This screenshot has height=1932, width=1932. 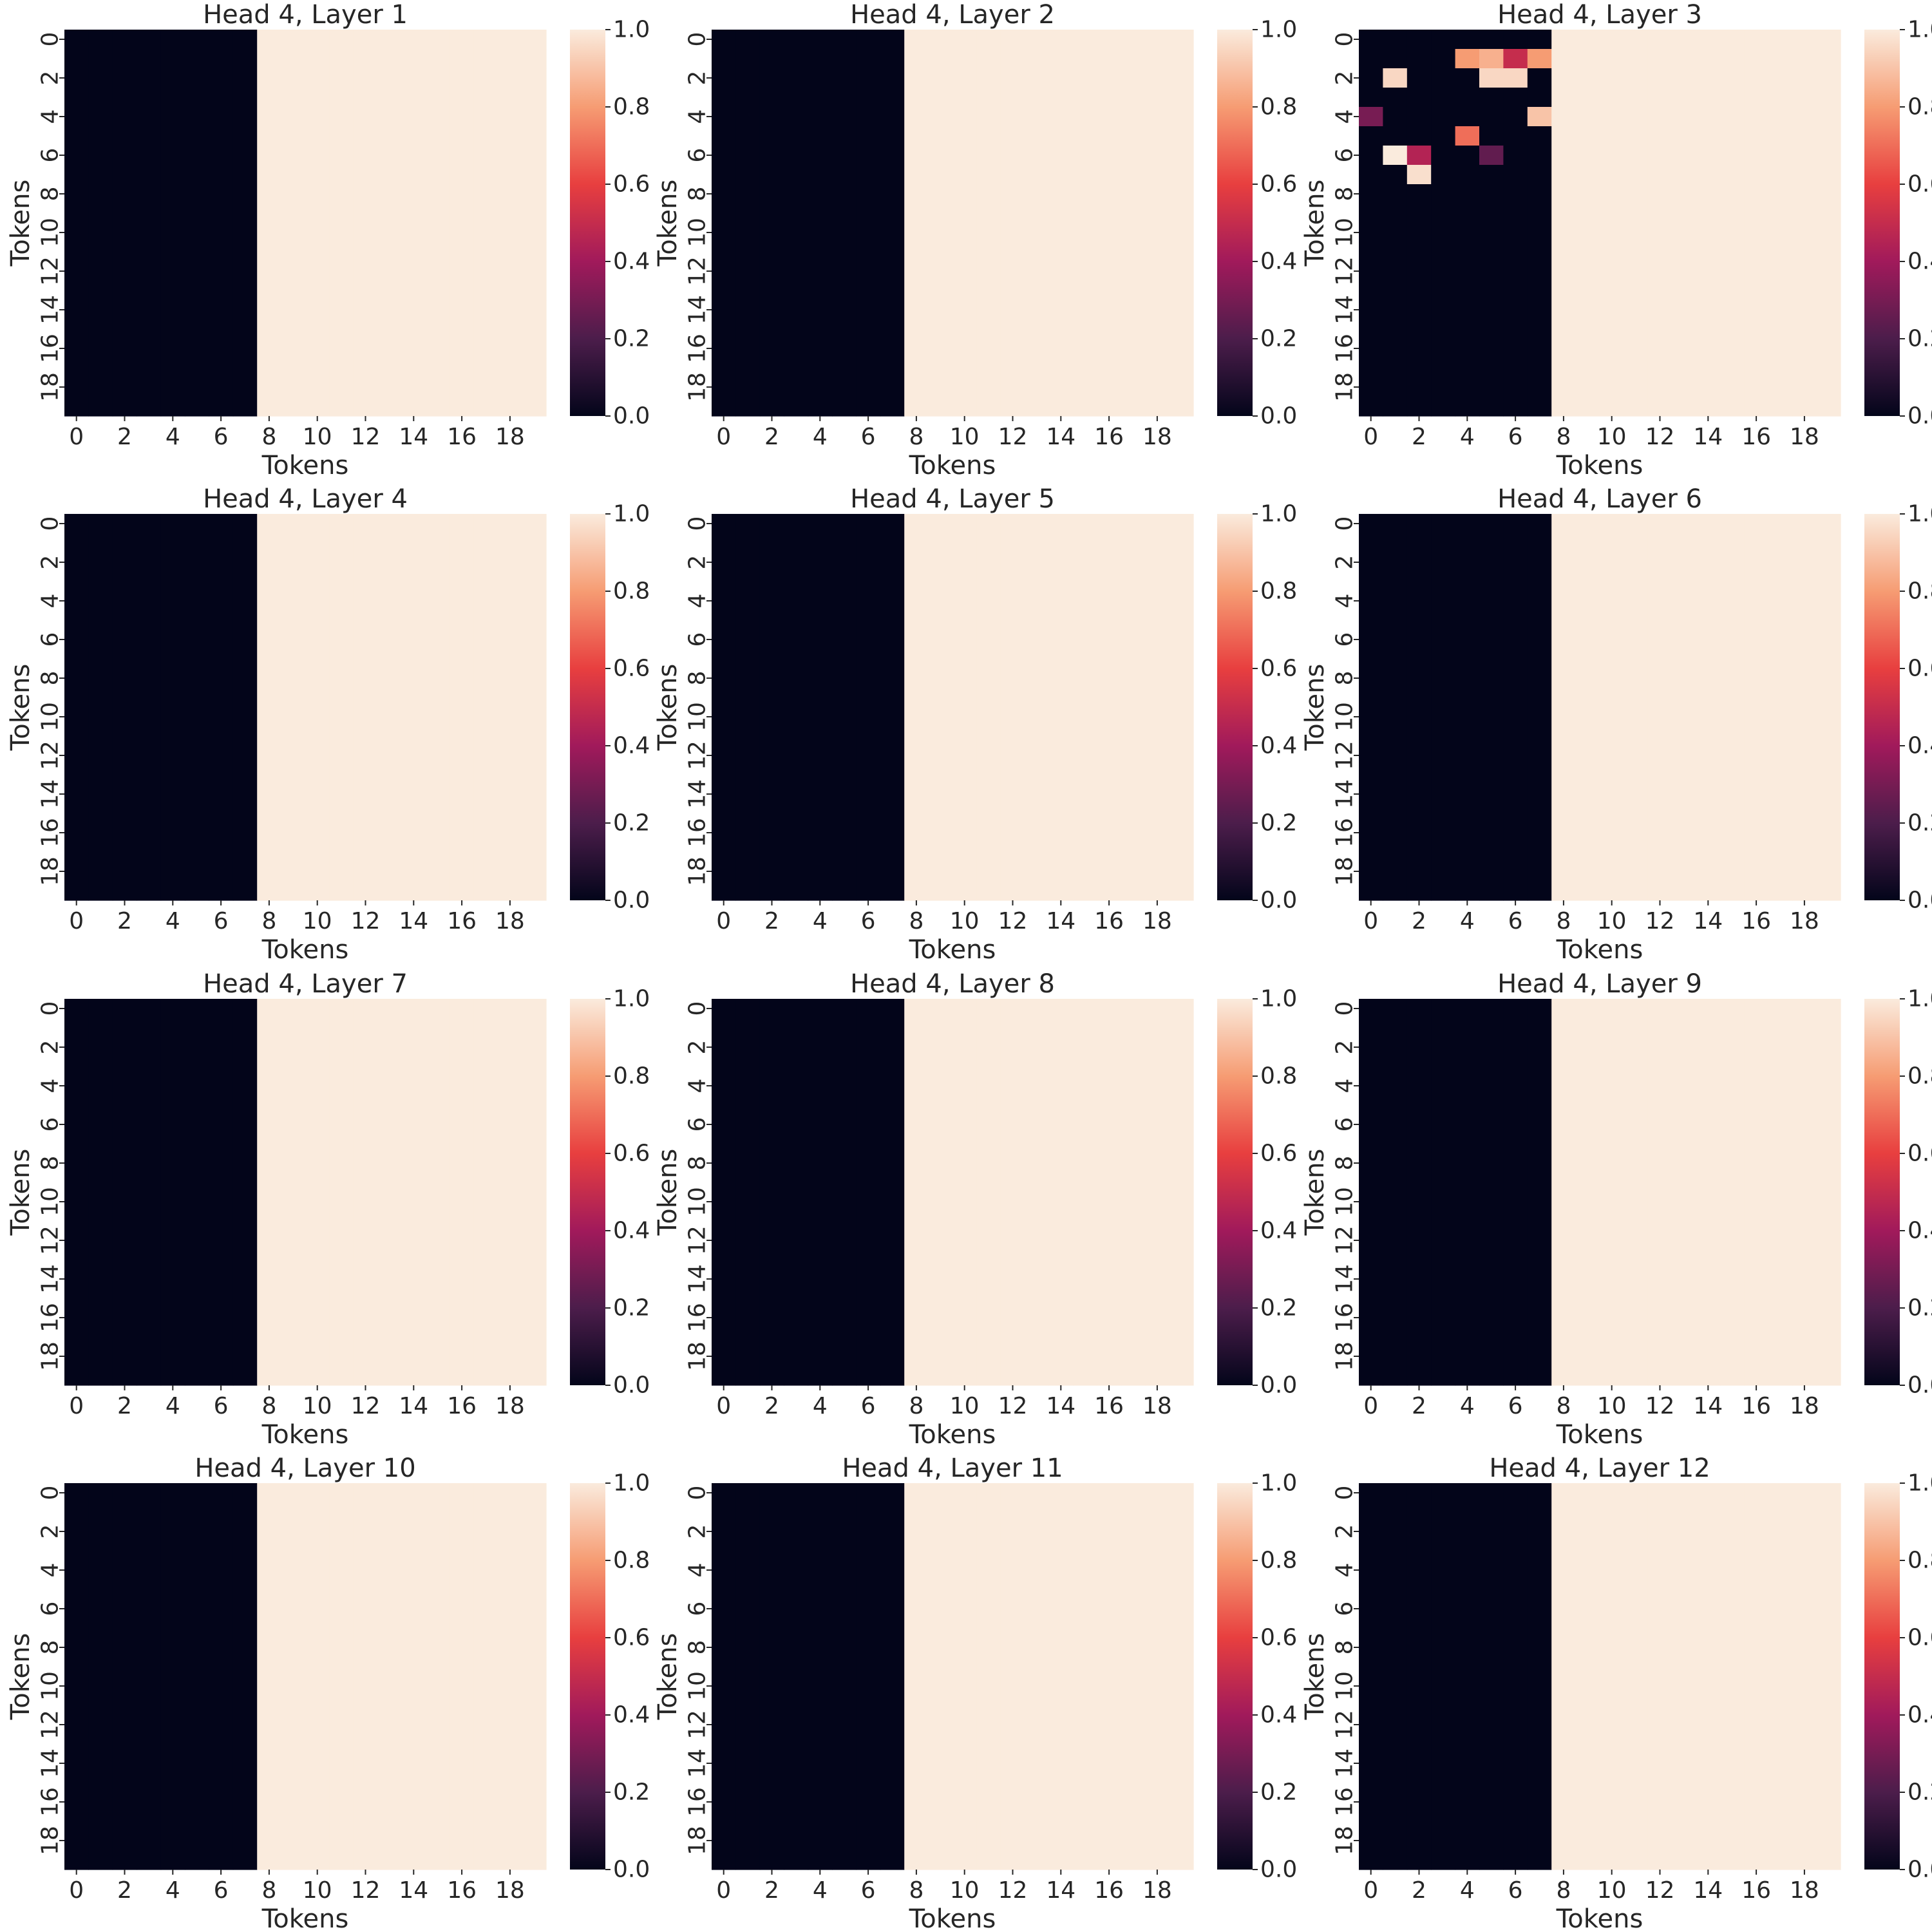 I want to click on panel-title: Head 4, Layer 5, so click(x=952, y=499).